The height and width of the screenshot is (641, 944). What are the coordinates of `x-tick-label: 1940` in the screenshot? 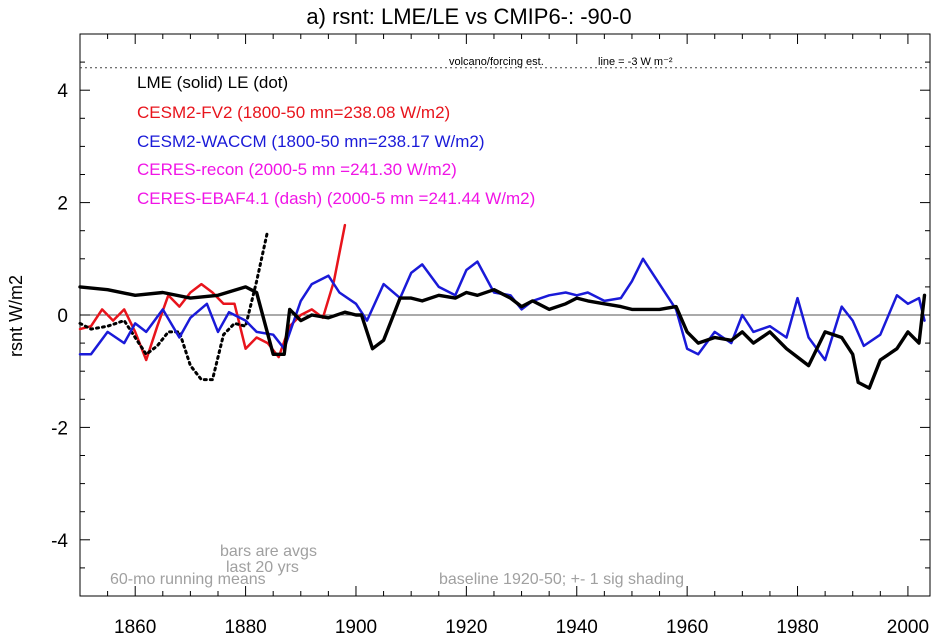 It's located at (577, 627).